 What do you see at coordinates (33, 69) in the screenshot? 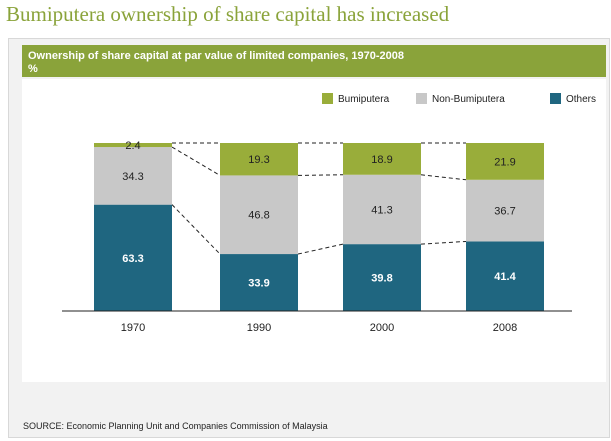
I see `chart-unit: %` at bounding box center [33, 69].